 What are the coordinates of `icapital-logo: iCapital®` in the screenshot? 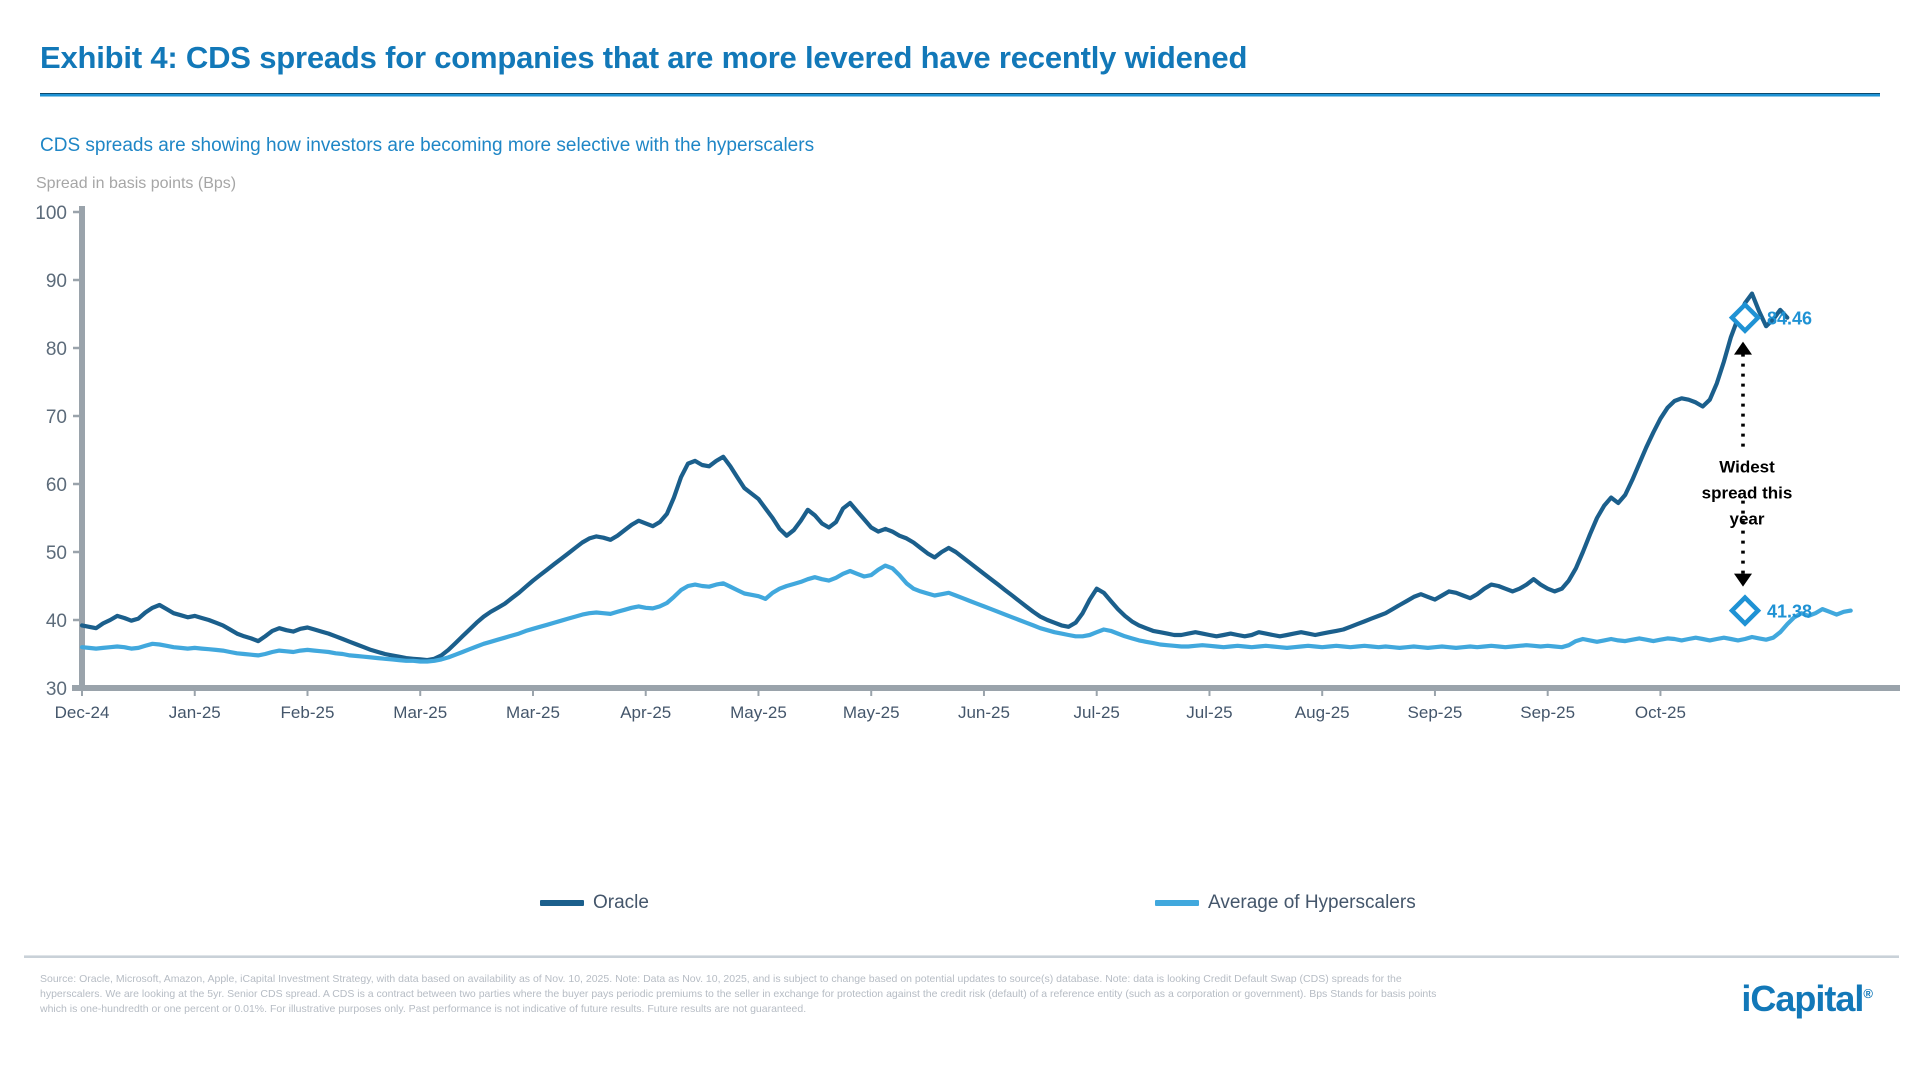 It's located at (1807, 998).